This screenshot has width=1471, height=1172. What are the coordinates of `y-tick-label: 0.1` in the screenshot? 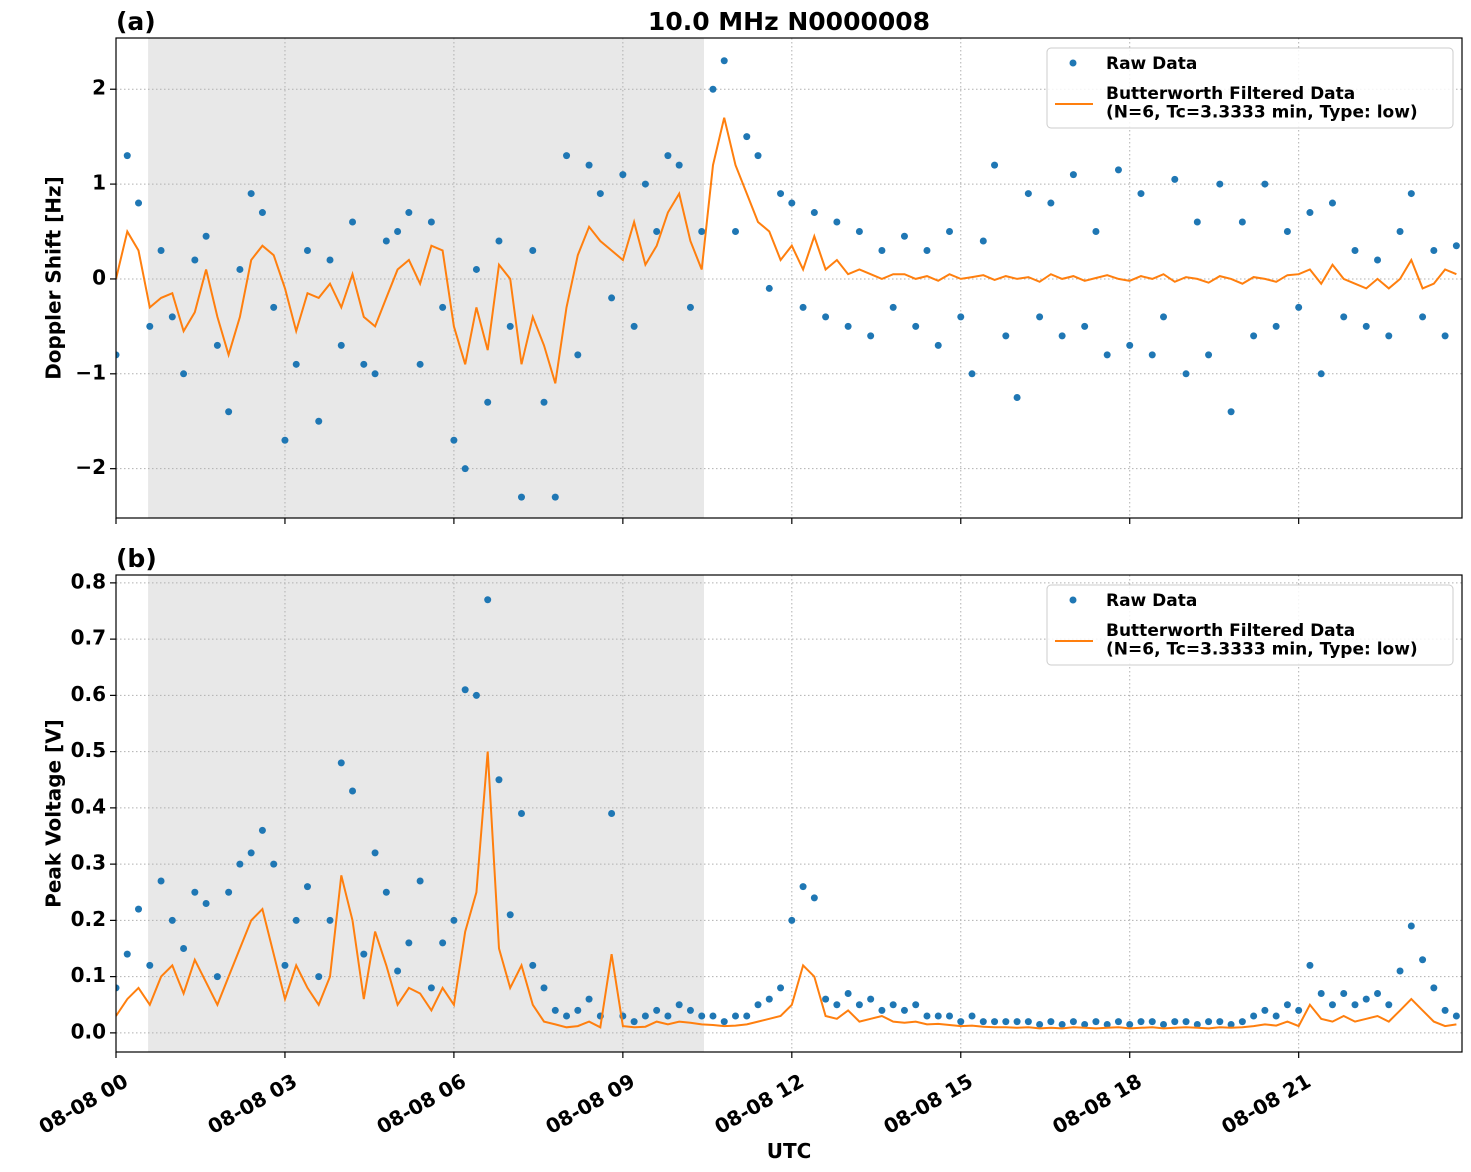 It's located at (88, 975).